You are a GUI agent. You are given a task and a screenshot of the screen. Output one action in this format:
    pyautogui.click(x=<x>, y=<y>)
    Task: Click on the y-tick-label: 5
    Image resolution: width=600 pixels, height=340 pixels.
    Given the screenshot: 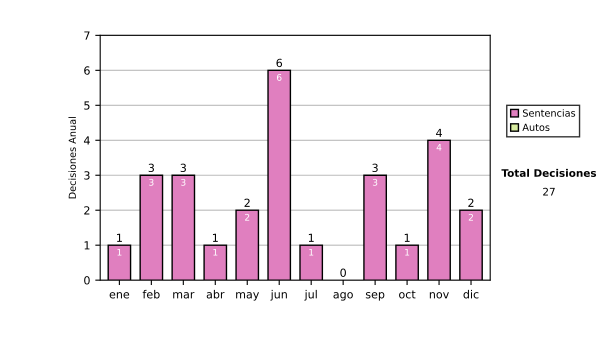 What is the action you would take?
    pyautogui.click(x=87, y=105)
    